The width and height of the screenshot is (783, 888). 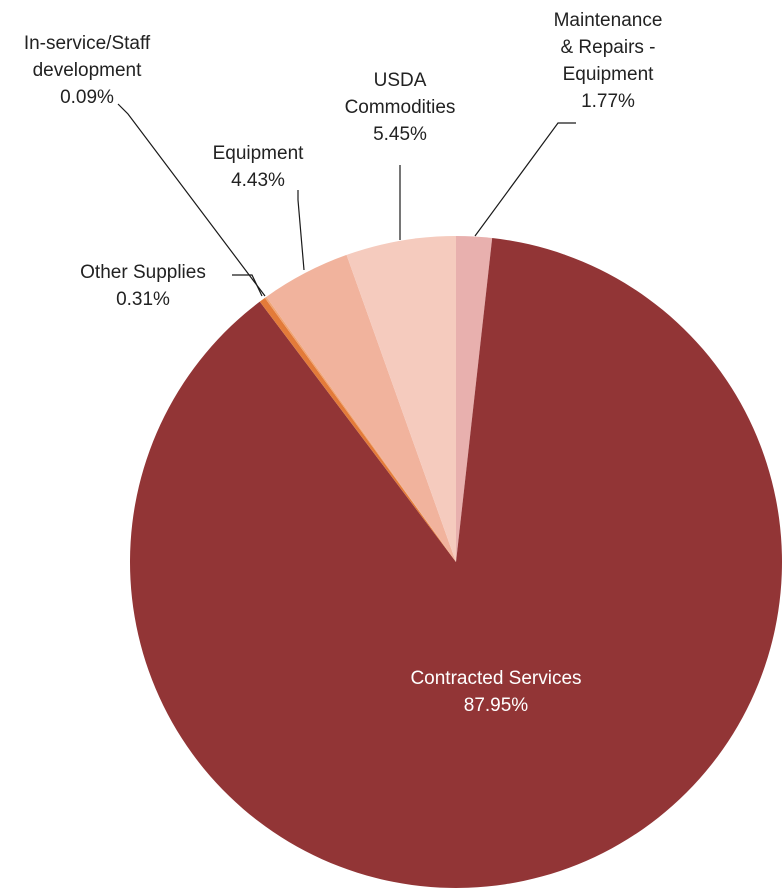 What do you see at coordinates (608, 101) in the screenshot?
I see `value-label: 1.77%` at bounding box center [608, 101].